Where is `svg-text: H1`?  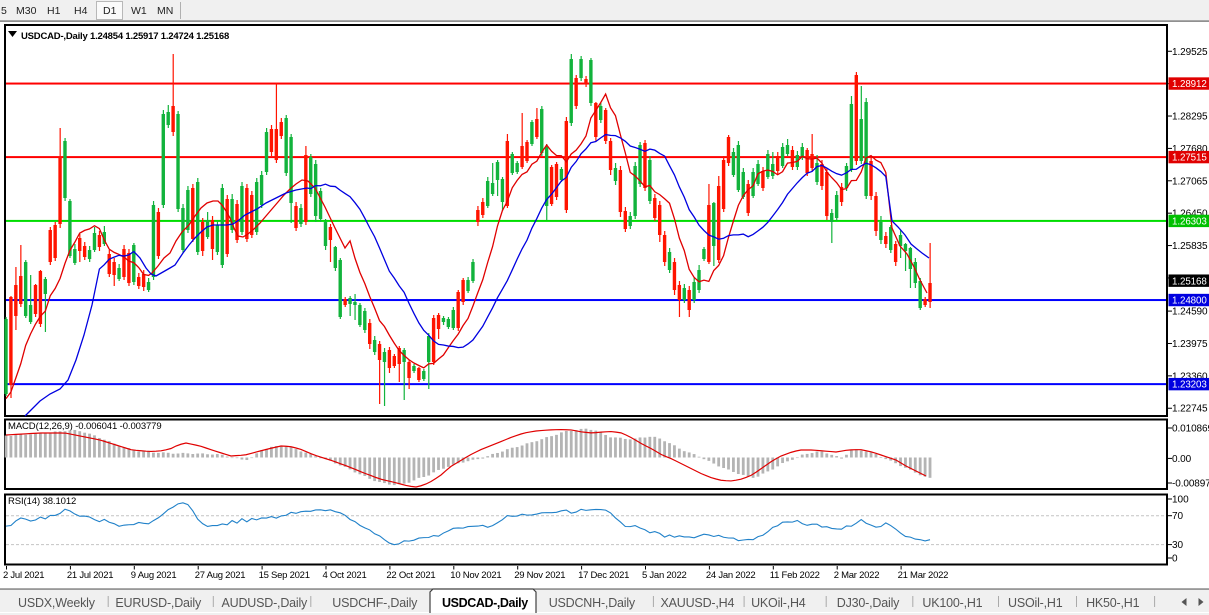
svg-text: H1 is located at coordinates (54, 11).